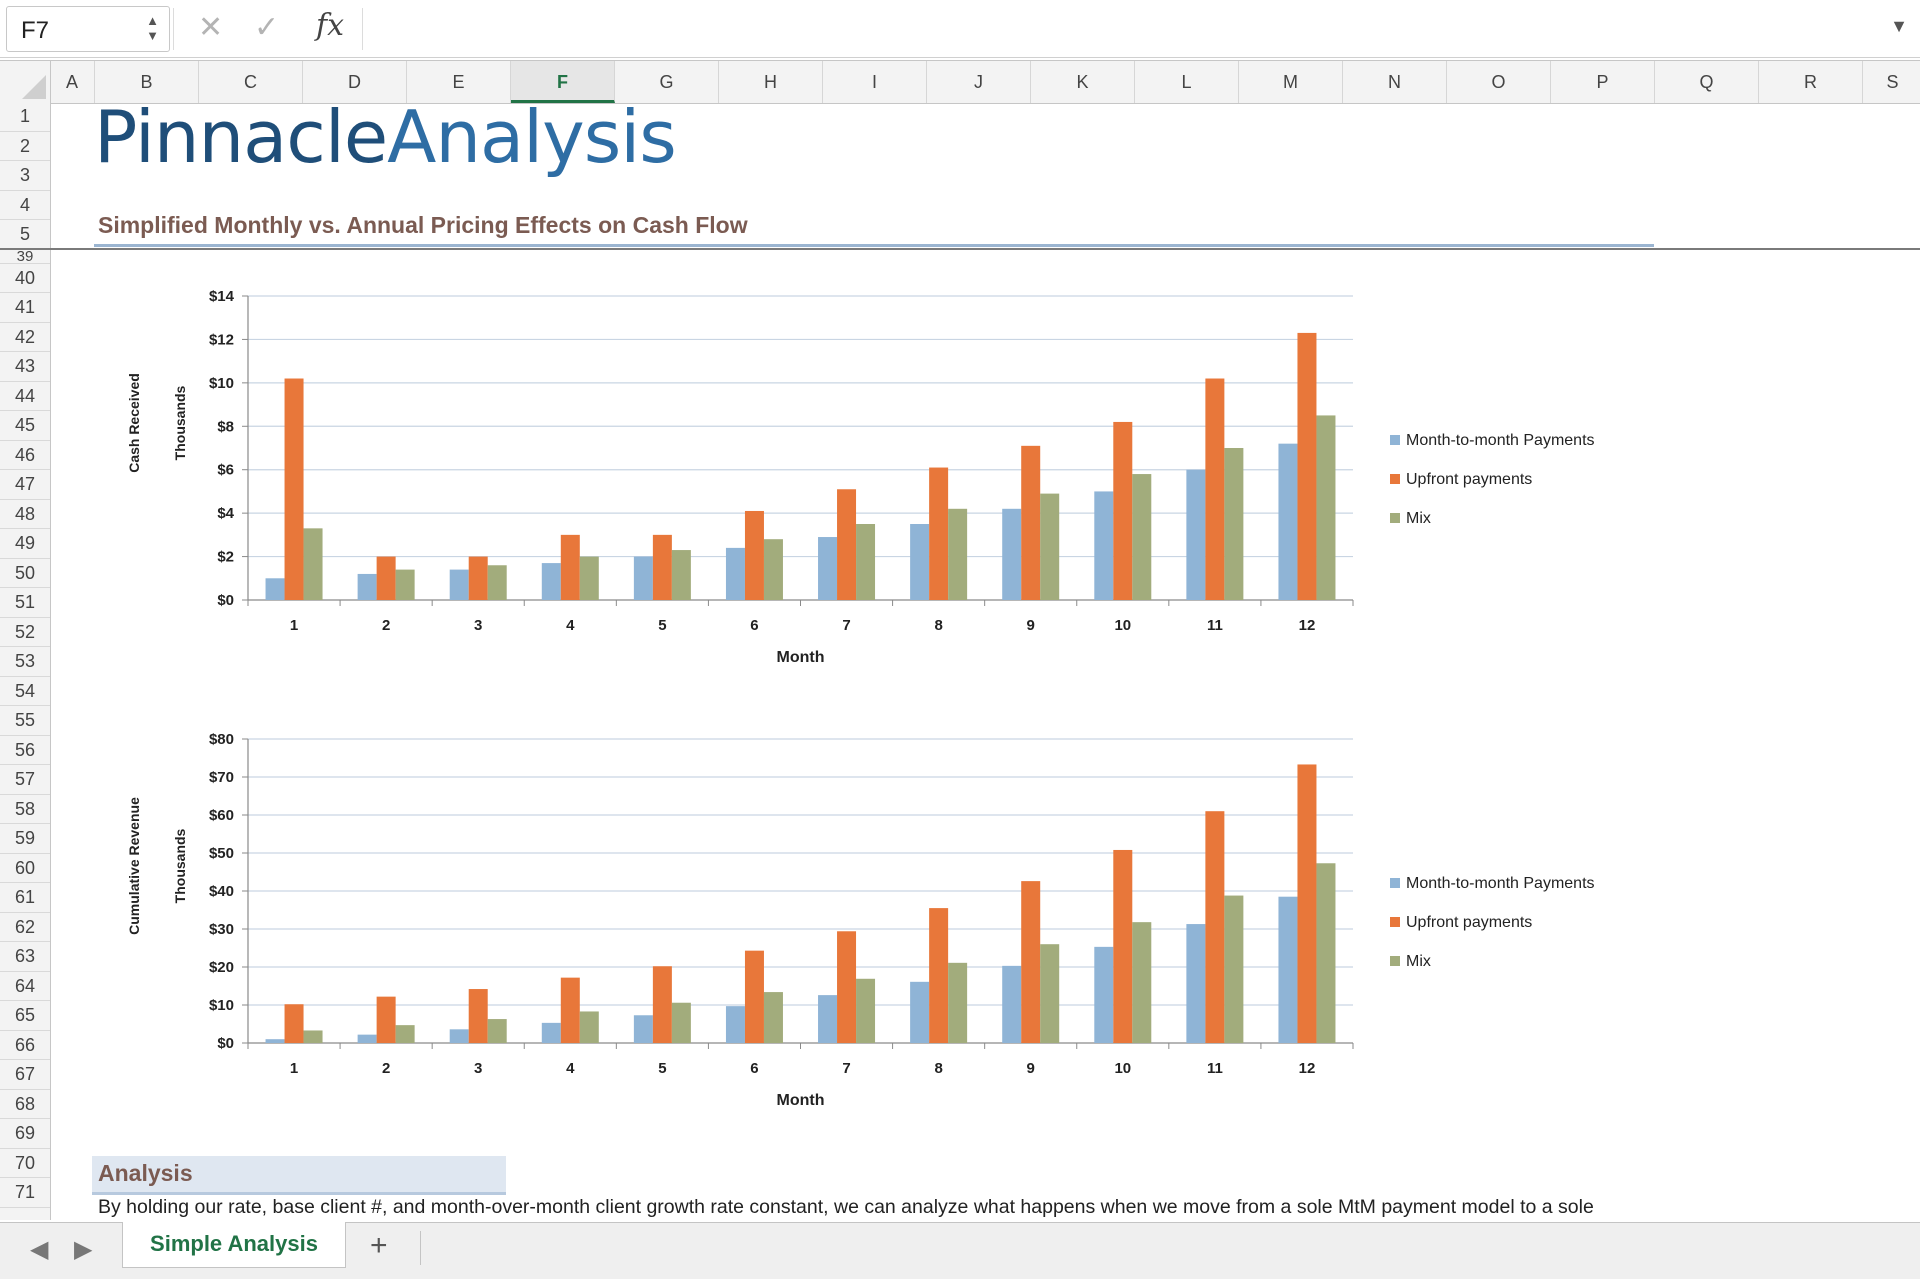  I want to click on name-box-spinner-icon: ▲ ▼, so click(152, 28).